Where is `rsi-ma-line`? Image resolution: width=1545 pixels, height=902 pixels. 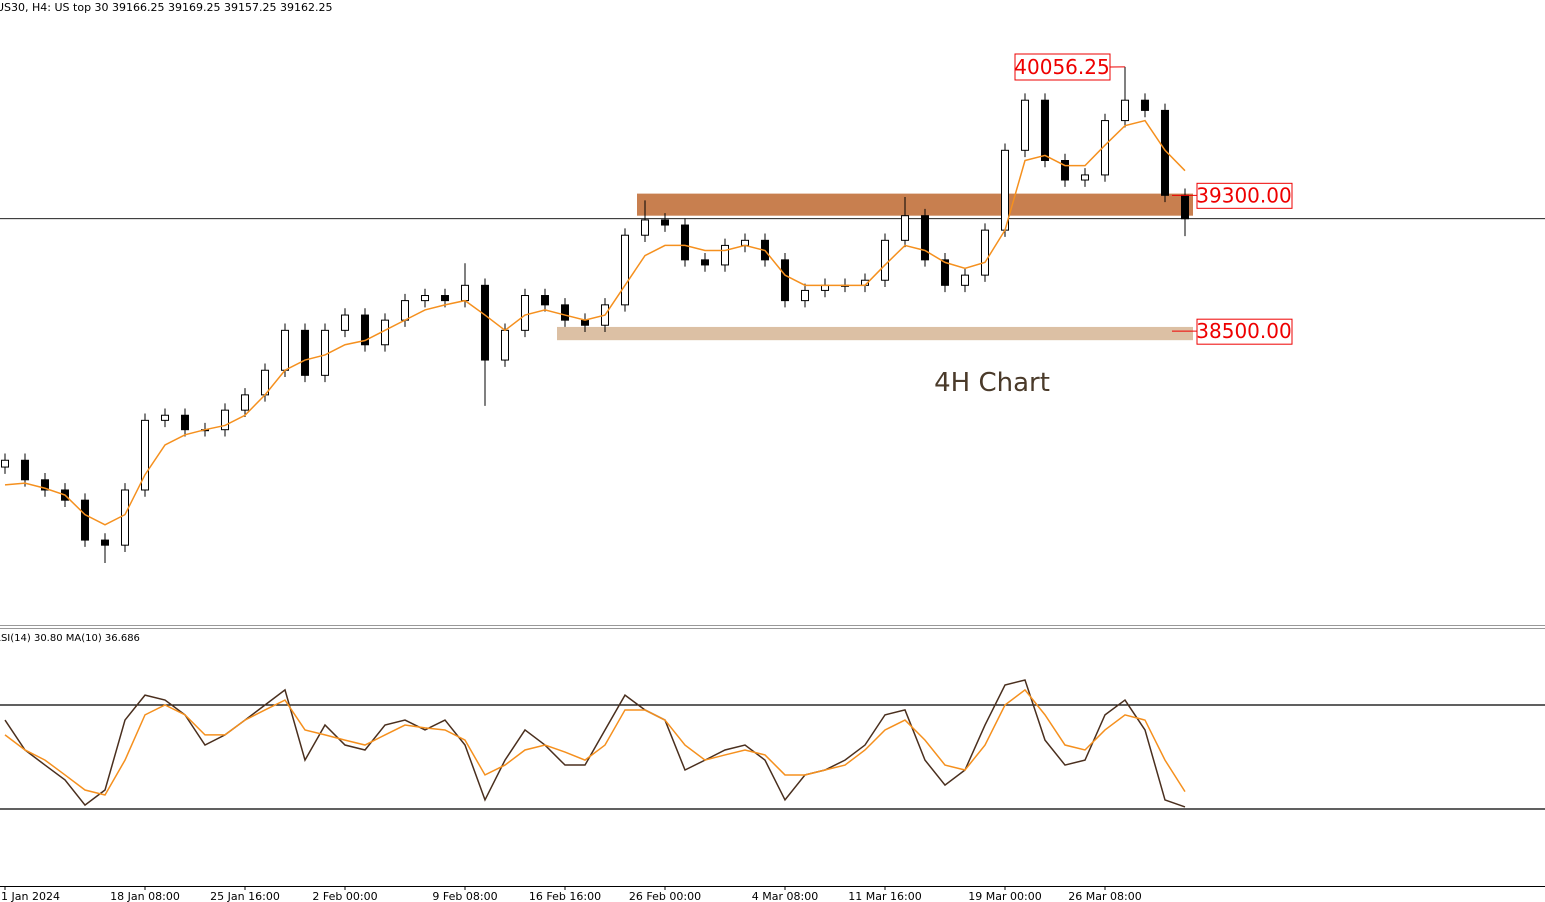
rsi-ma-line is located at coordinates (595, 742).